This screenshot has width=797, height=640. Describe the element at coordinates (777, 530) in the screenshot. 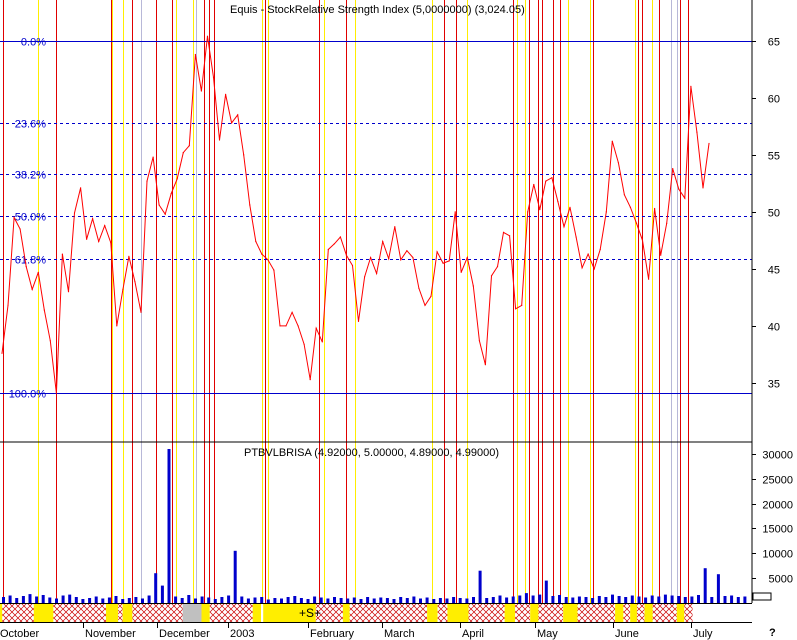

I see `volume-tick-label: 15000` at that location.